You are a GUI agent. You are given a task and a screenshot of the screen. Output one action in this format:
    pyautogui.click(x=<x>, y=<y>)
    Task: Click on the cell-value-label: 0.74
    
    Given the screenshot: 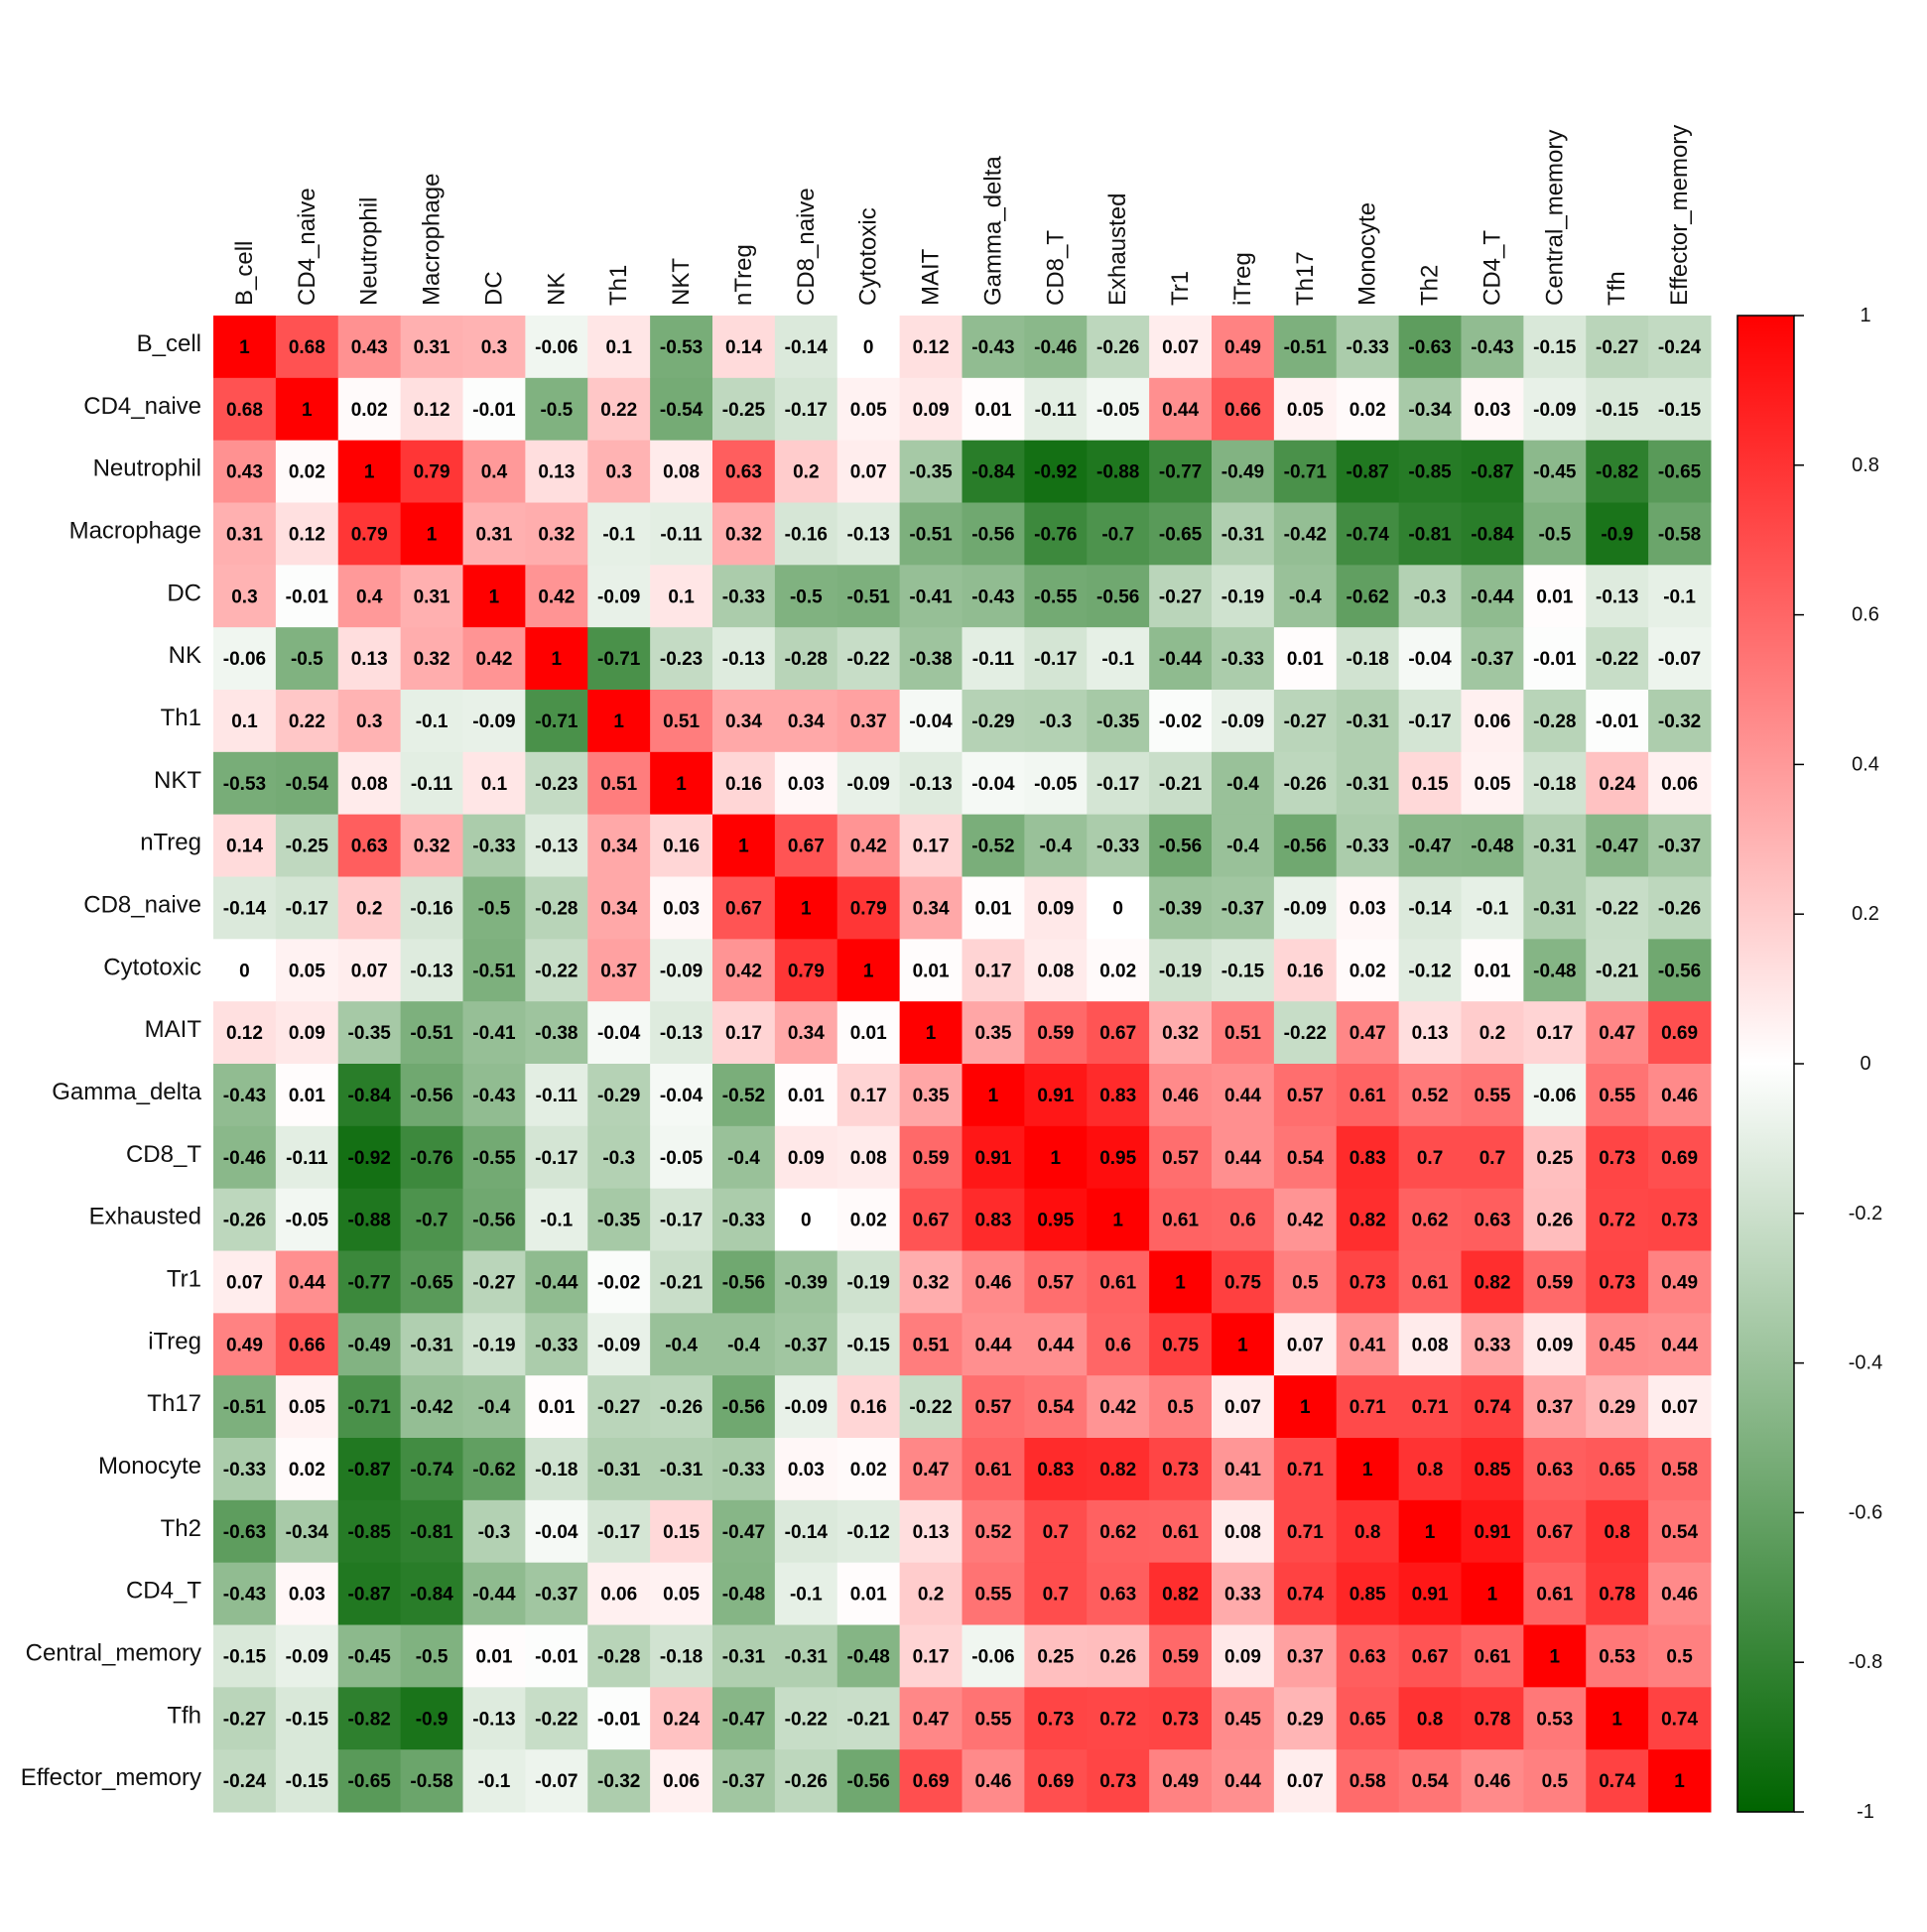 What is the action you would take?
    pyautogui.click(x=1305, y=1596)
    